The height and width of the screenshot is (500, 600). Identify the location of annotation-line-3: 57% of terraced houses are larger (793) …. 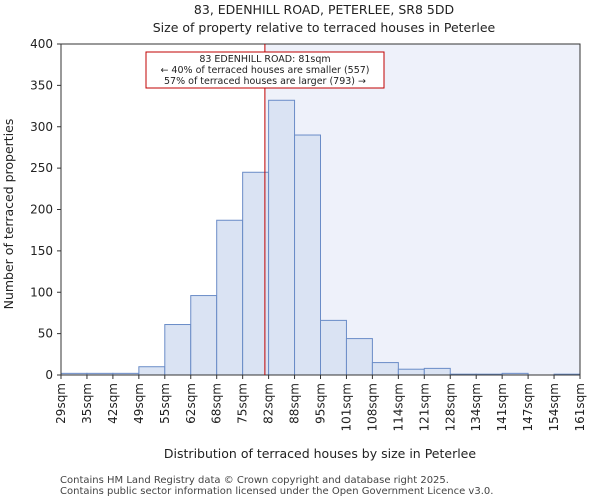
(265, 81).